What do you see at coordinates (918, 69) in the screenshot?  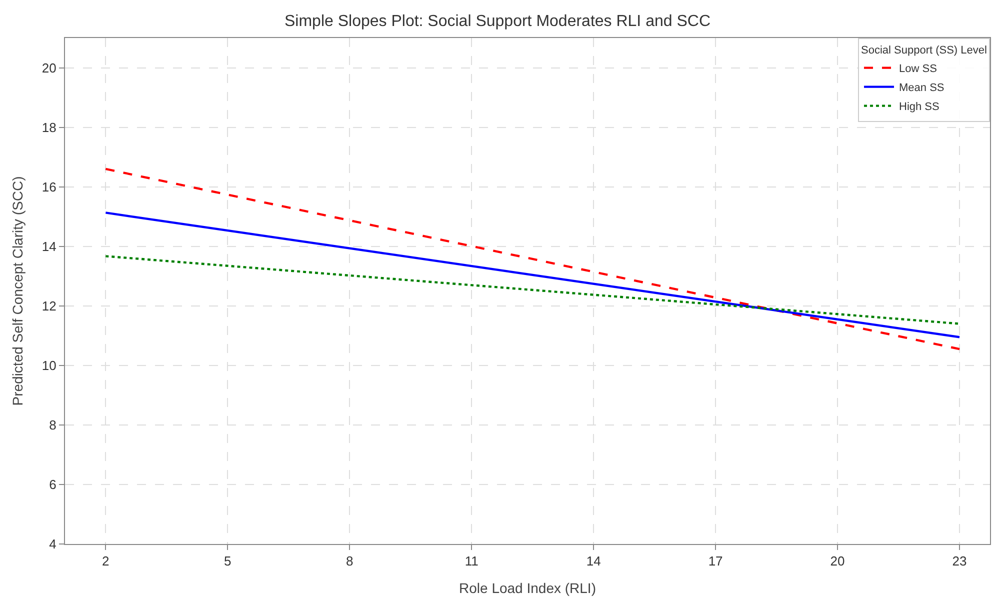 I see `legend-label: Low SS` at bounding box center [918, 69].